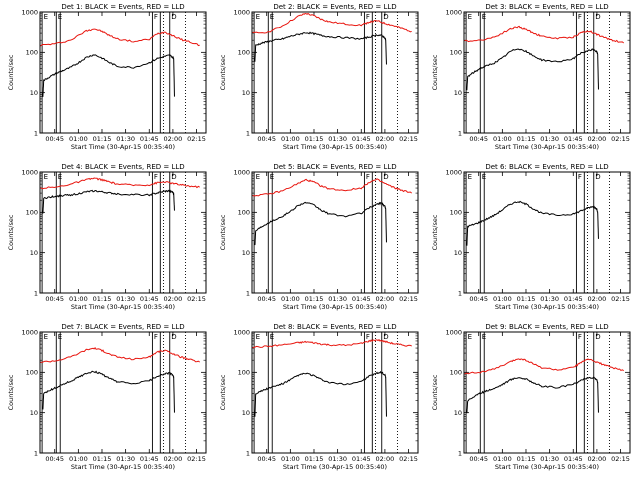 The width and height of the screenshot is (640, 480). What do you see at coordinates (334, 7) in the screenshot?
I see `chart-title: Det 2: BLACK = Events, RED = LLD` at bounding box center [334, 7].